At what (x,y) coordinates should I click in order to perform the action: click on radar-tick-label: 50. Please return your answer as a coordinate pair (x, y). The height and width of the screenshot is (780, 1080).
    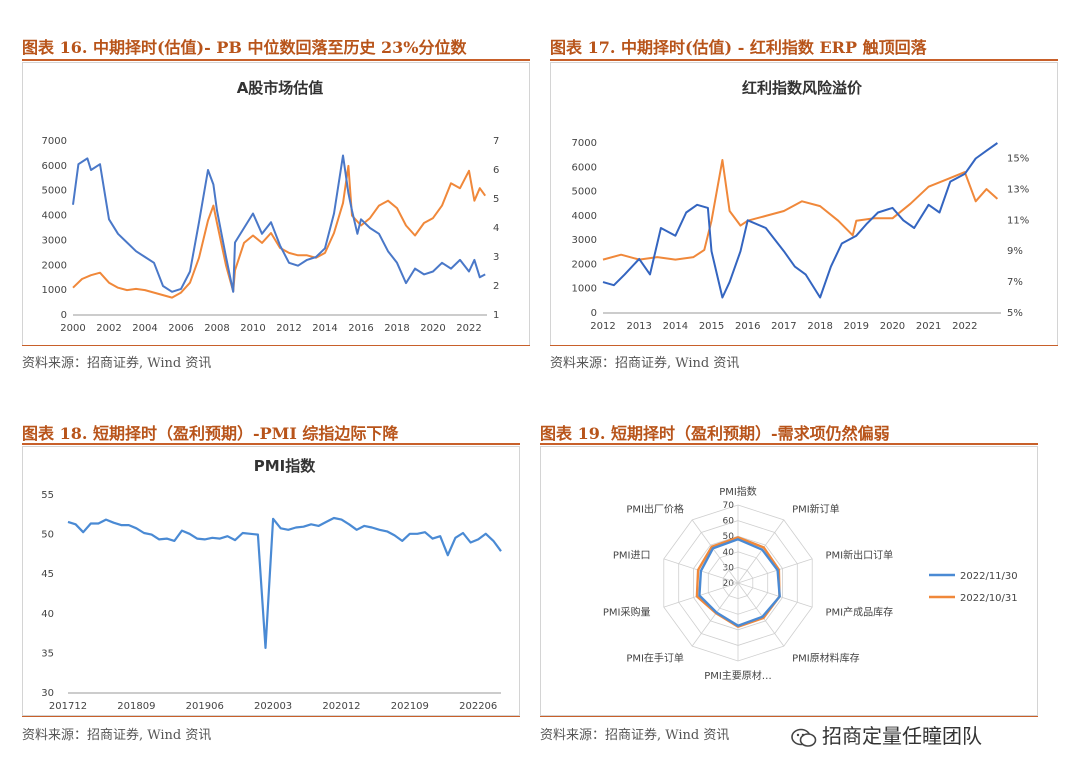
    Looking at the image, I should click on (729, 537).